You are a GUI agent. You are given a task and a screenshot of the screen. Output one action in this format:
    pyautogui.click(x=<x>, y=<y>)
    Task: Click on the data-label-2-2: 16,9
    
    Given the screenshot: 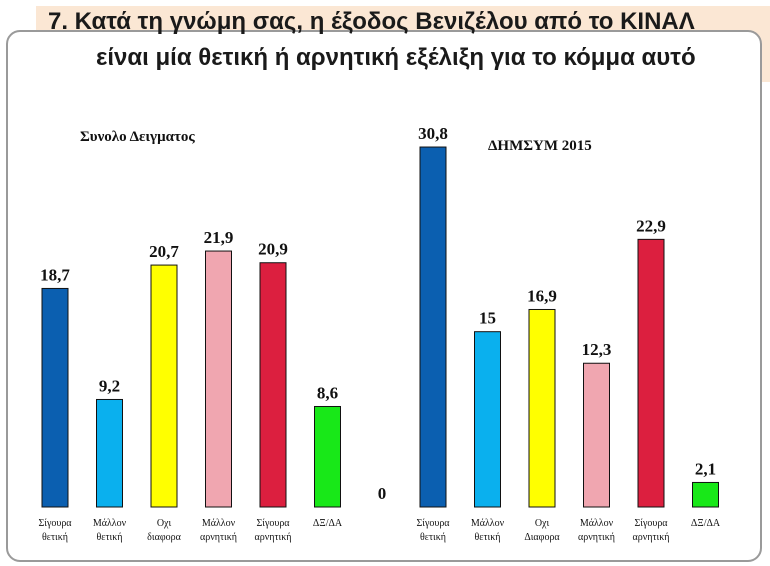 What is the action you would take?
    pyautogui.click(x=542, y=295)
    